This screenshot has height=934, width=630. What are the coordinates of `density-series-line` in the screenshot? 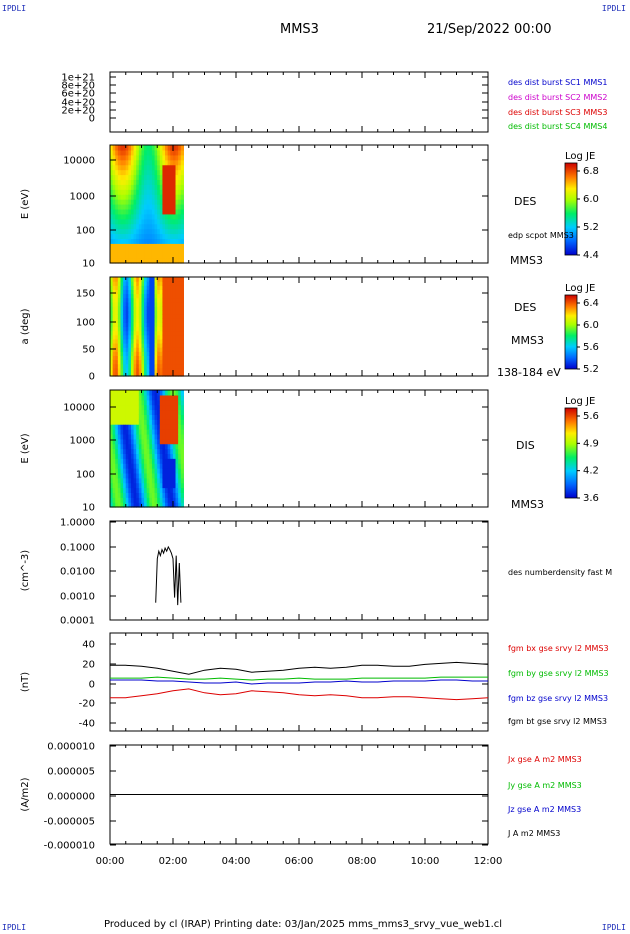 It's located at (168, 575).